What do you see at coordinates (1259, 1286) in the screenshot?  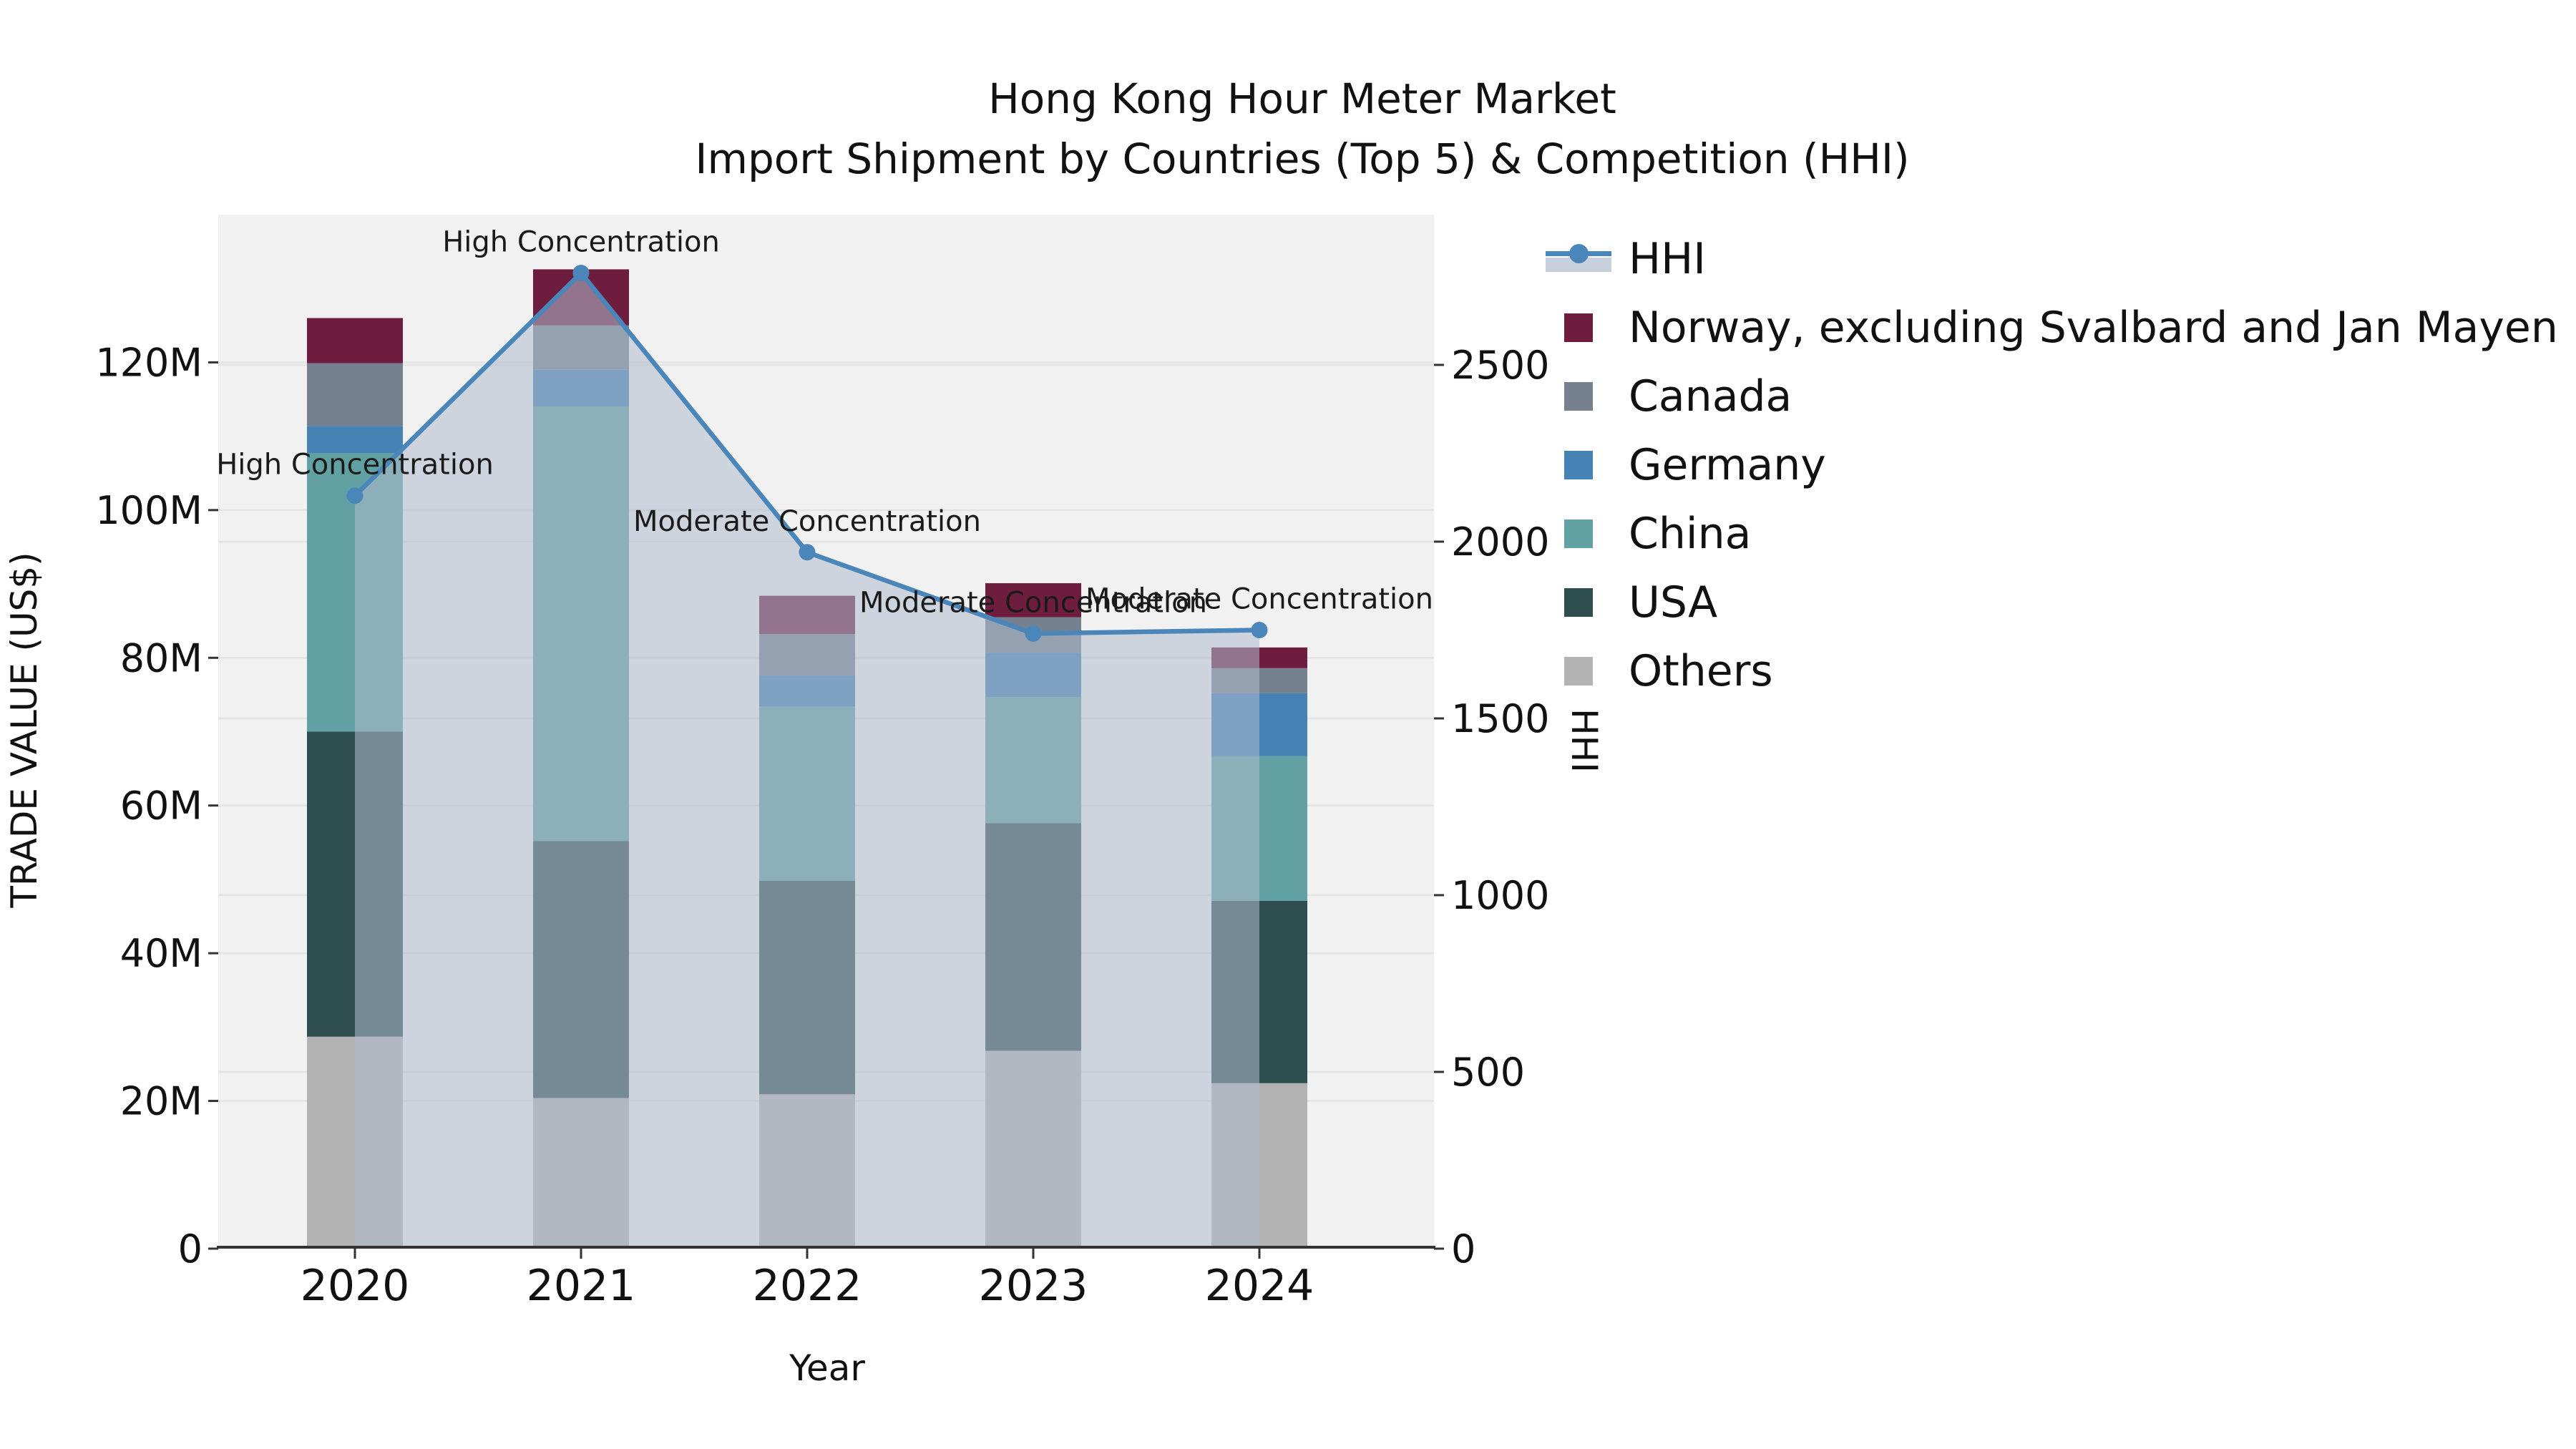 I see `x-tick-label-2024: 2024` at bounding box center [1259, 1286].